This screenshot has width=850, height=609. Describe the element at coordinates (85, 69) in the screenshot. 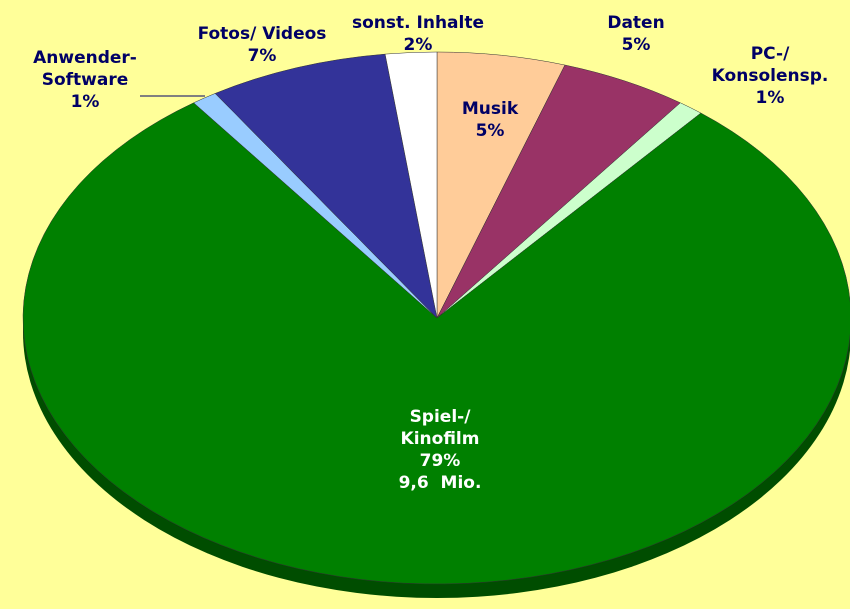

I see `category-label: Anwender- Software` at that location.